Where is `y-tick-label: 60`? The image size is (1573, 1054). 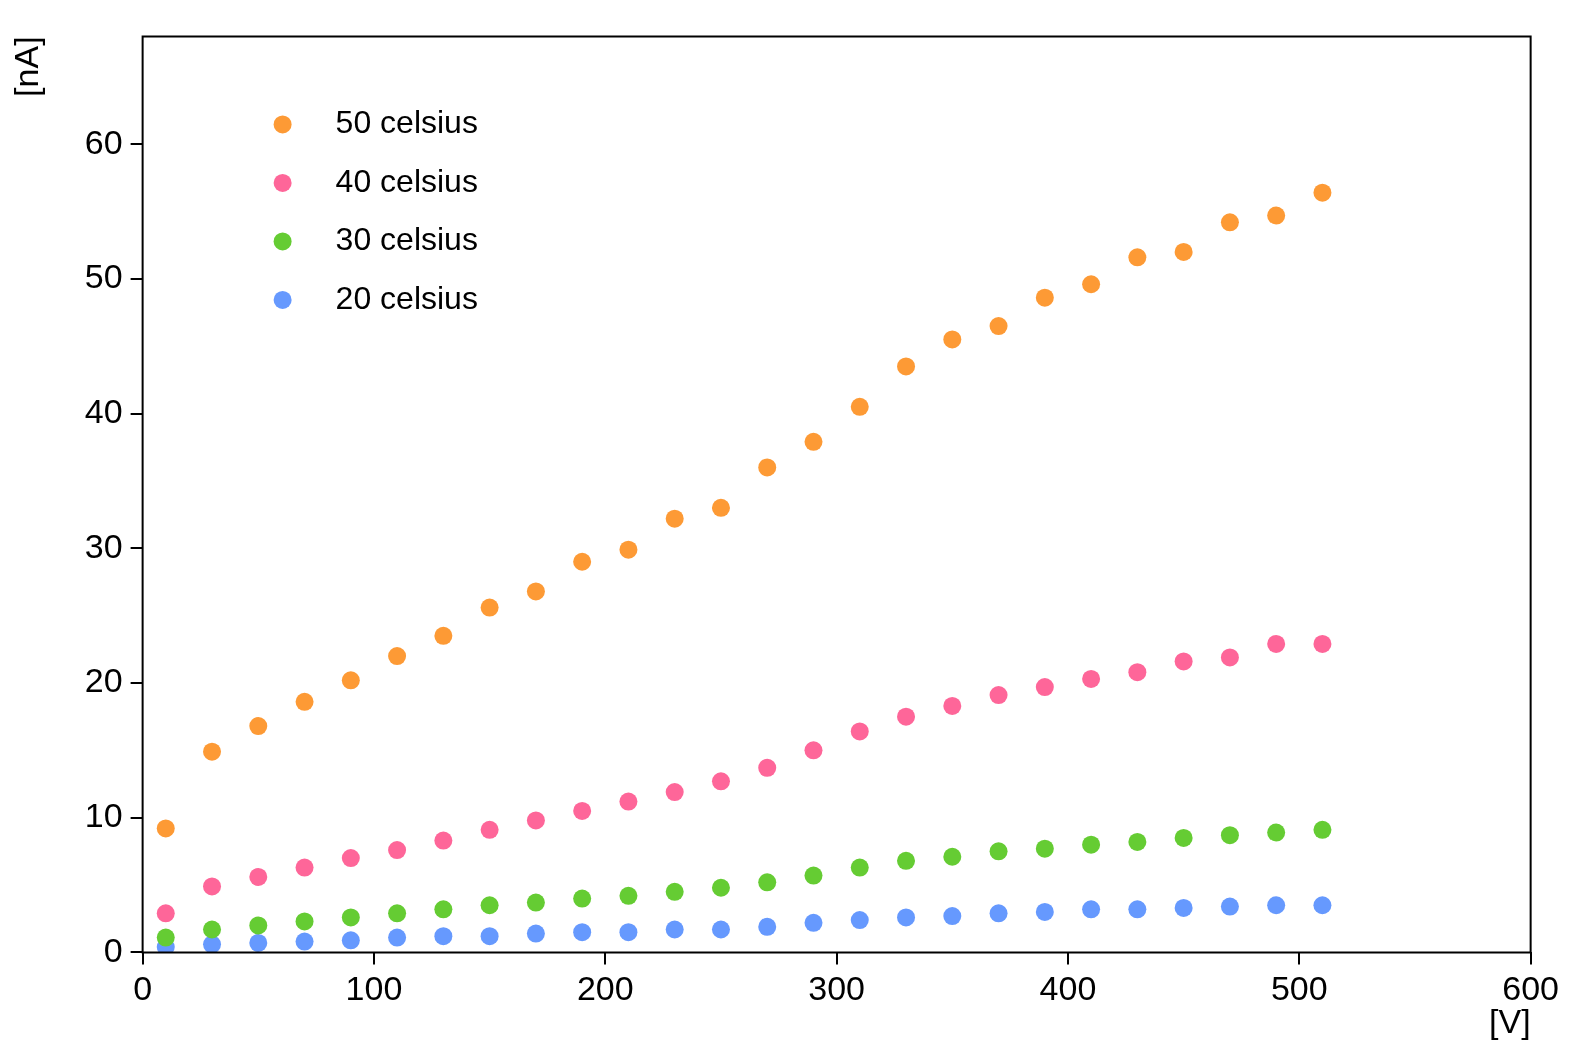 y-tick-label: 60 is located at coordinates (103, 141).